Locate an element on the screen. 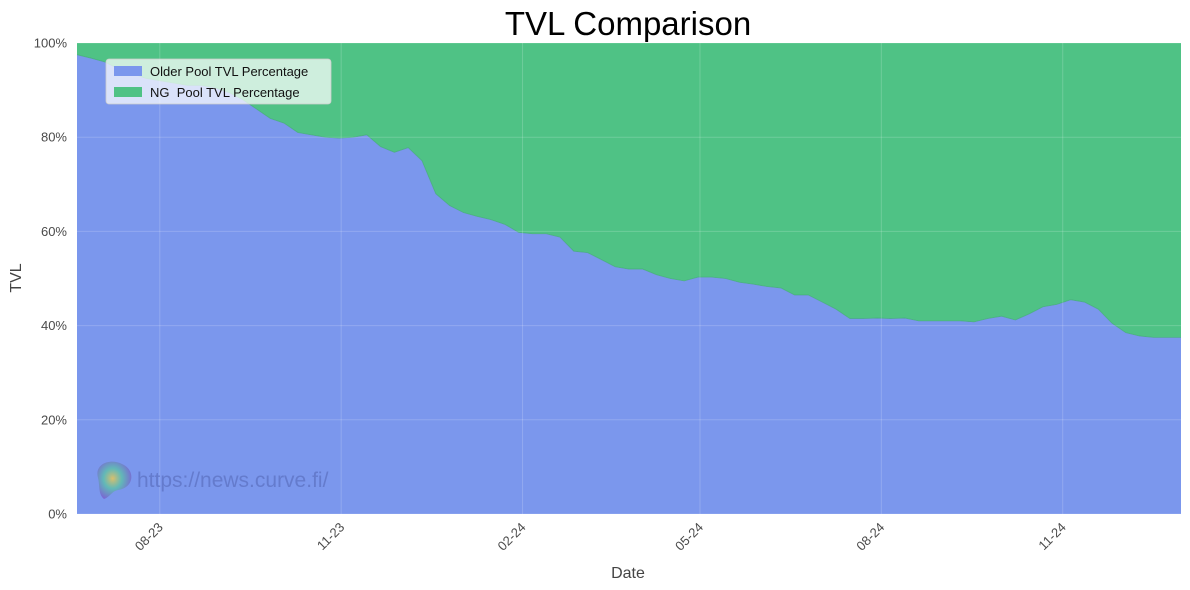 The width and height of the screenshot is (1190, 590). x-tick-label: 05-24 is located at coordinates (689, 537).